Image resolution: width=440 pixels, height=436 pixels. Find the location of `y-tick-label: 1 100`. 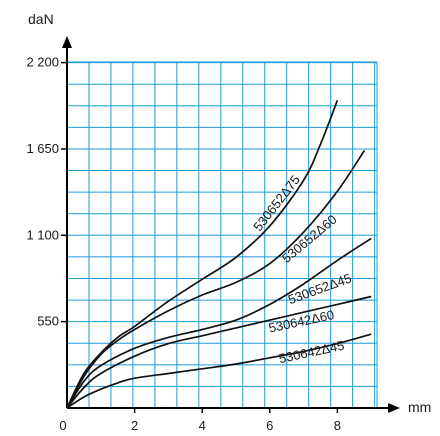

y-tick-label: 1 100 is located at coordinates (42, 234).